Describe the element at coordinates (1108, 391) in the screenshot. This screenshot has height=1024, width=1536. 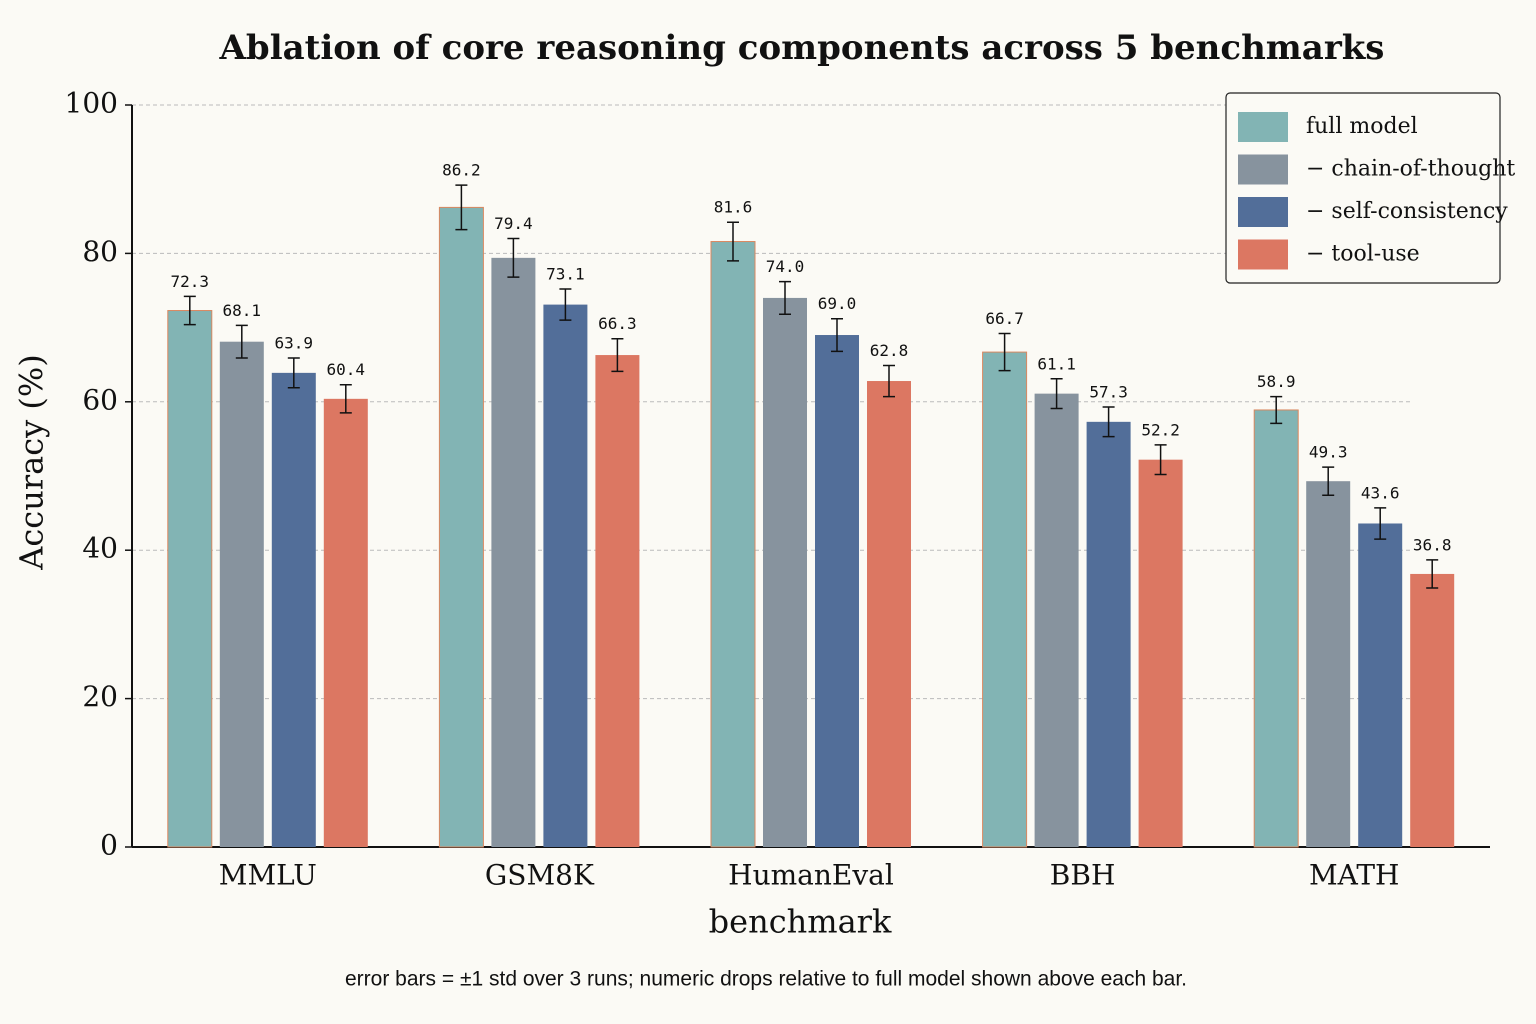
I see `value-label: 57.3` at that location.